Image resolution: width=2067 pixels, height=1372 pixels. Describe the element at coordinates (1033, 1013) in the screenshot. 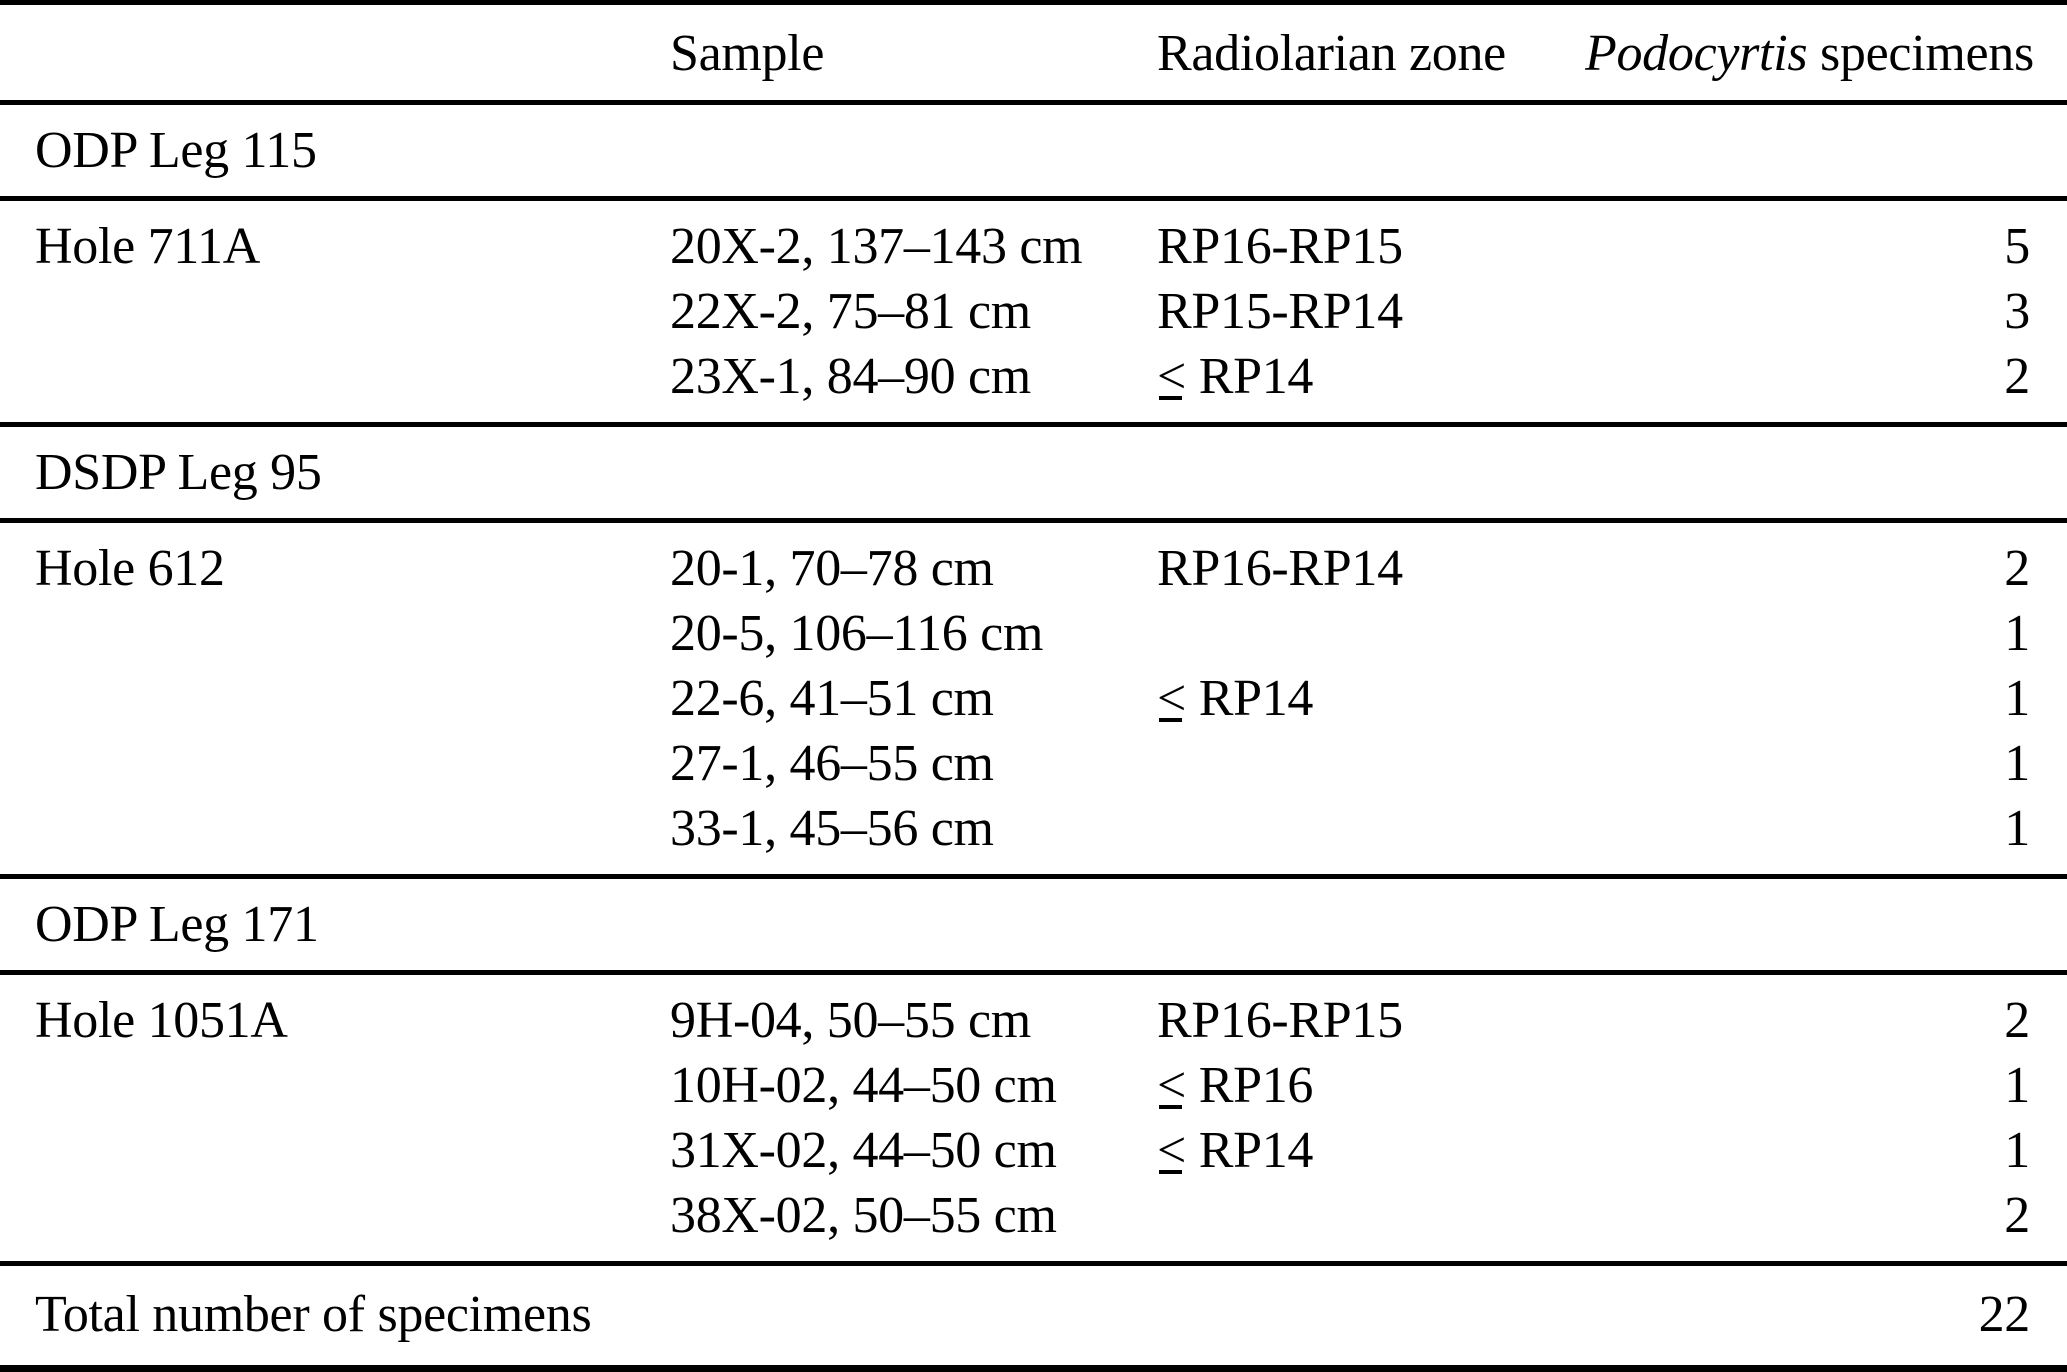

I see `table-row: Hole 1051A 9H-04, 50–55 cm RP16-RP15 2` at that location.